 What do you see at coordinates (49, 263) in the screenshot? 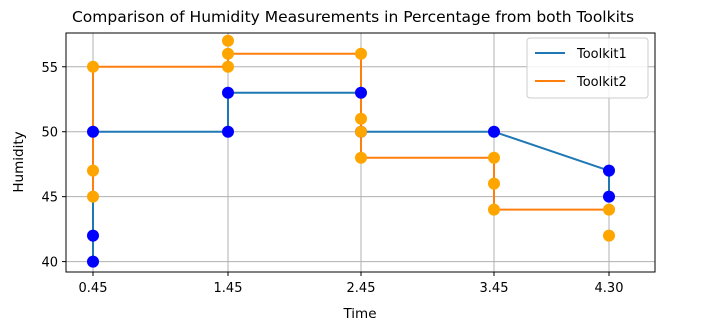
I see `y-tick-label: 40` at bounding box center [49, 263].